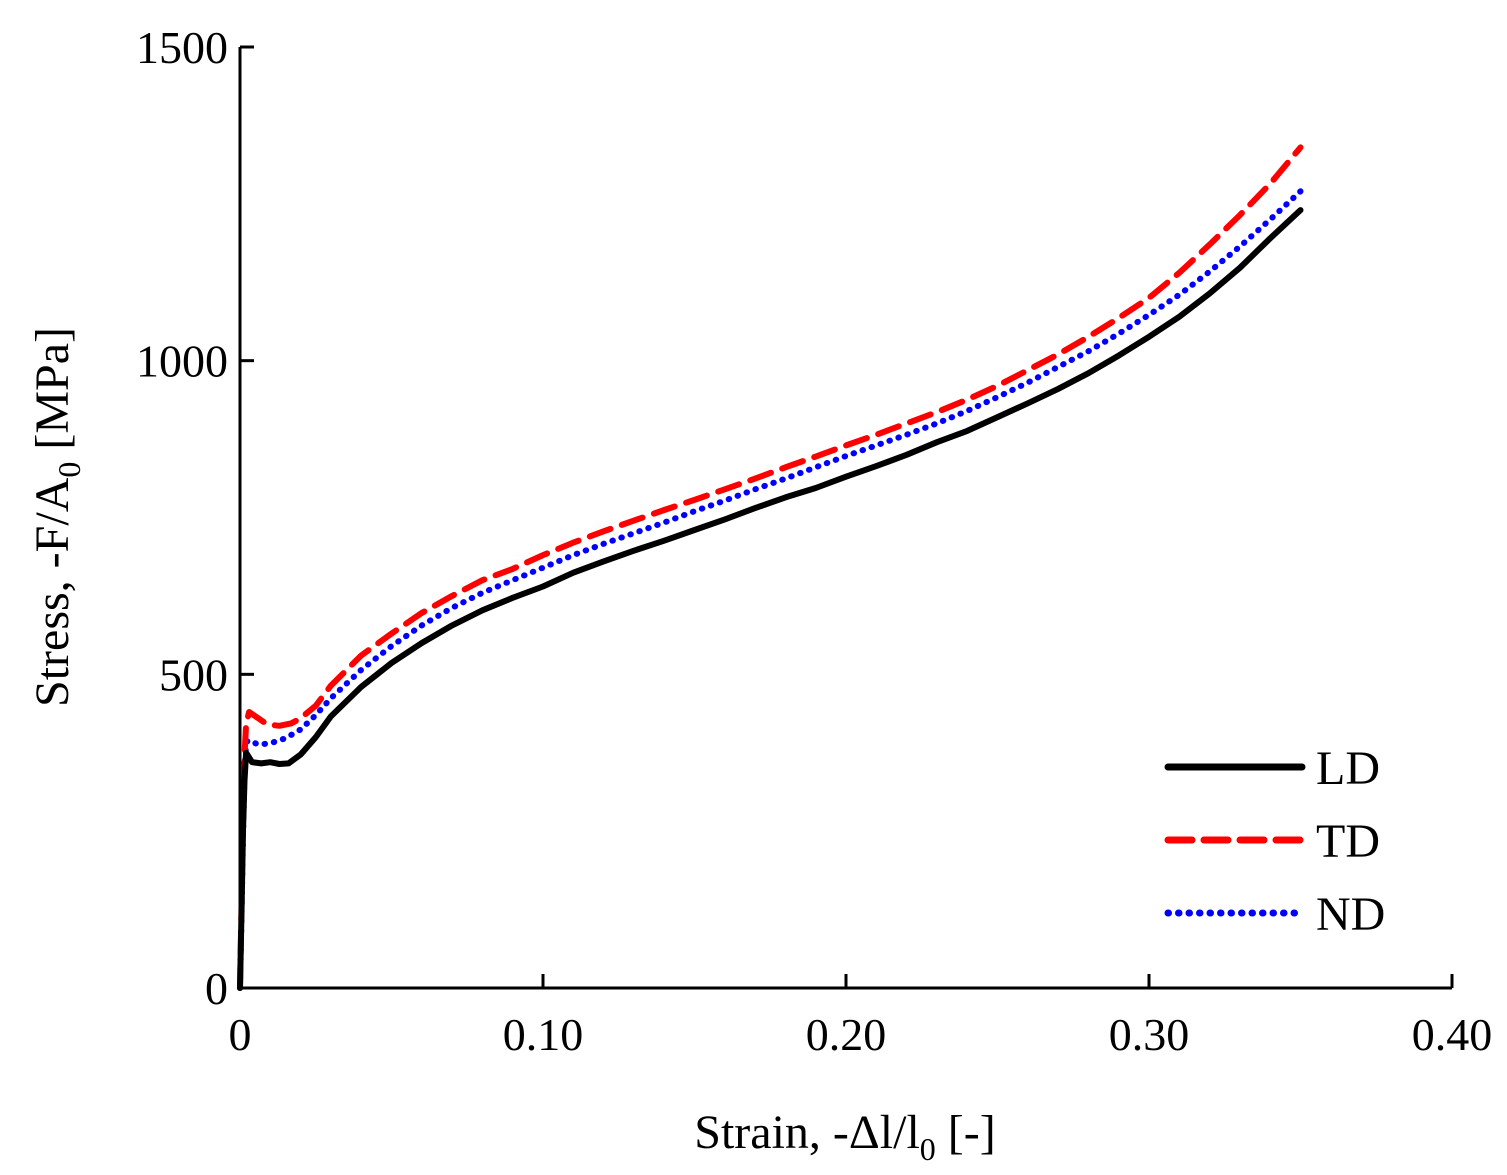 The height and width of the screenshot is (1175, 1507). Describe the element at coordinates (1274, 841) in the screenshot. I see `legend: LD TD ND` at that location.